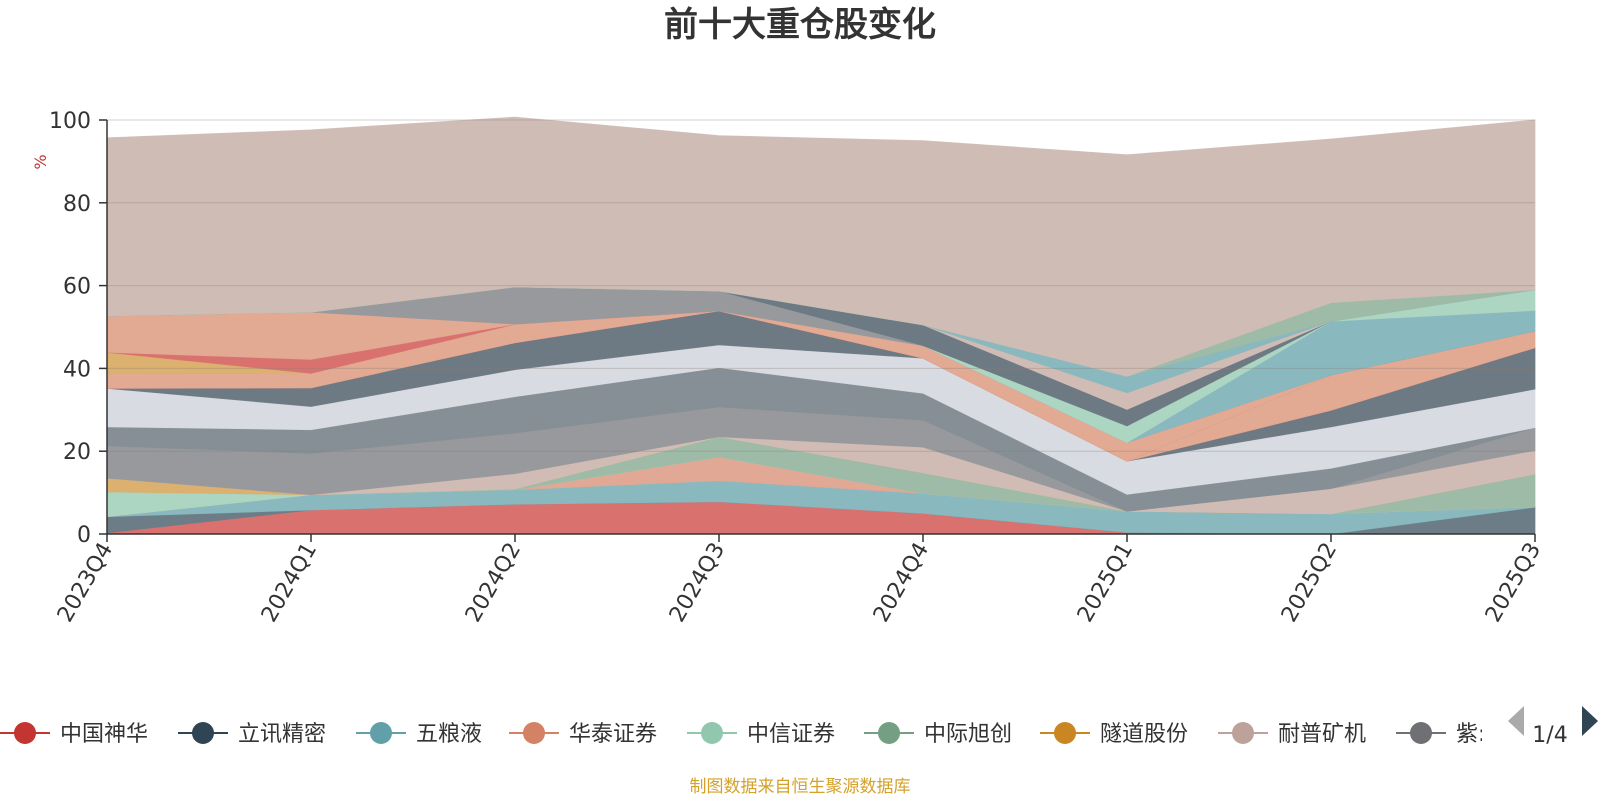 The image size is (1600, 800). What do you see at coordinates (104, 734) in the screenshot?
I see `legend-label: 中国神华` at bounding box center [104, 734].